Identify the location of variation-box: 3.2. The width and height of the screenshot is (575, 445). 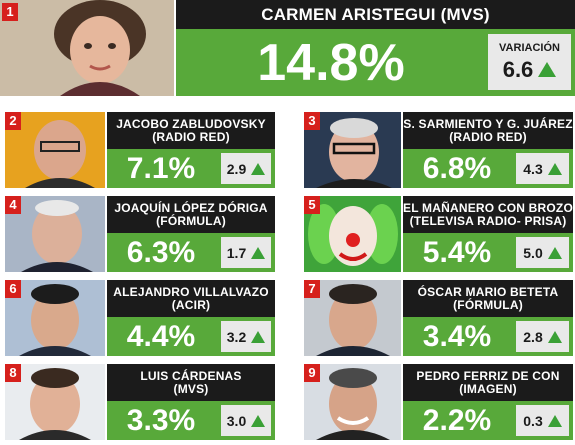
(246, 336).